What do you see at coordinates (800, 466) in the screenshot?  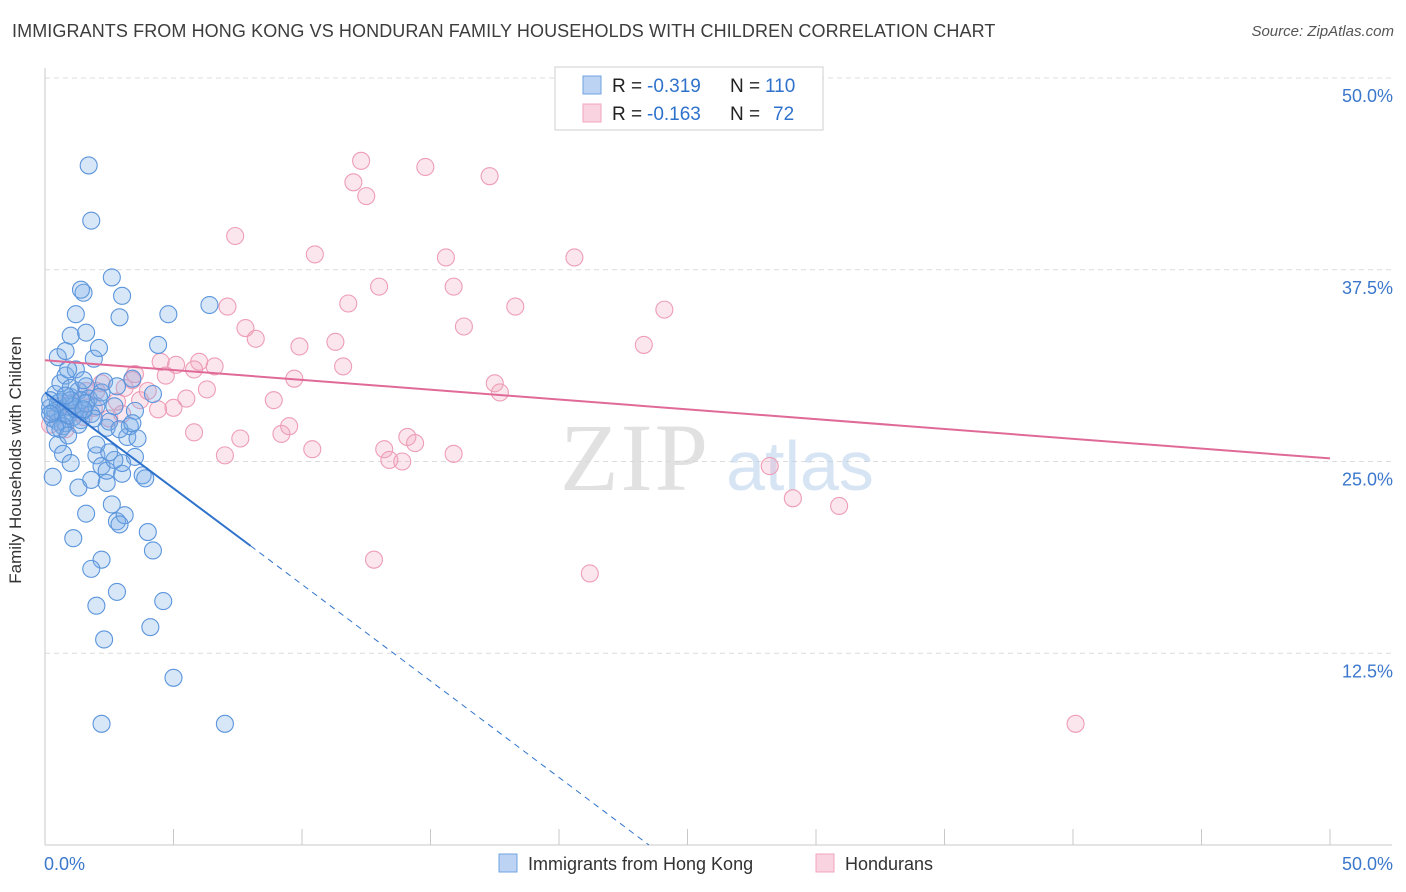 I see `watermark-atlas: atlas` at bounding box center [800, 466].